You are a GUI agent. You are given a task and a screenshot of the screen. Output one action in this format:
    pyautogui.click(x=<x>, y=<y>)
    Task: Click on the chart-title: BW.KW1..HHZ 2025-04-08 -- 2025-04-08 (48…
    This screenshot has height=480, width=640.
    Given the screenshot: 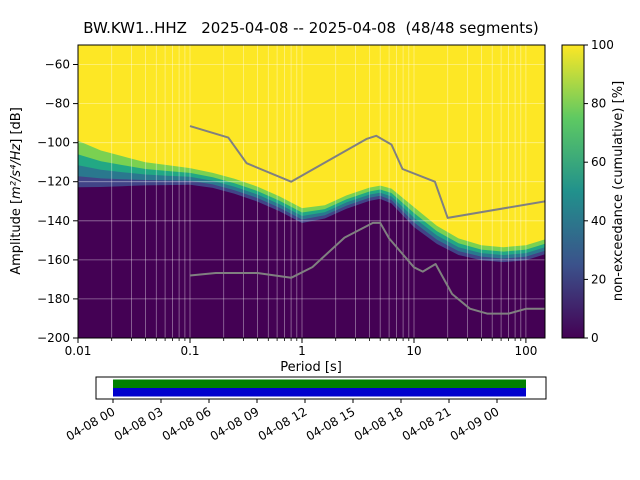 What is the action you would take?
    pyautogui.click(x=311, y=28)
    